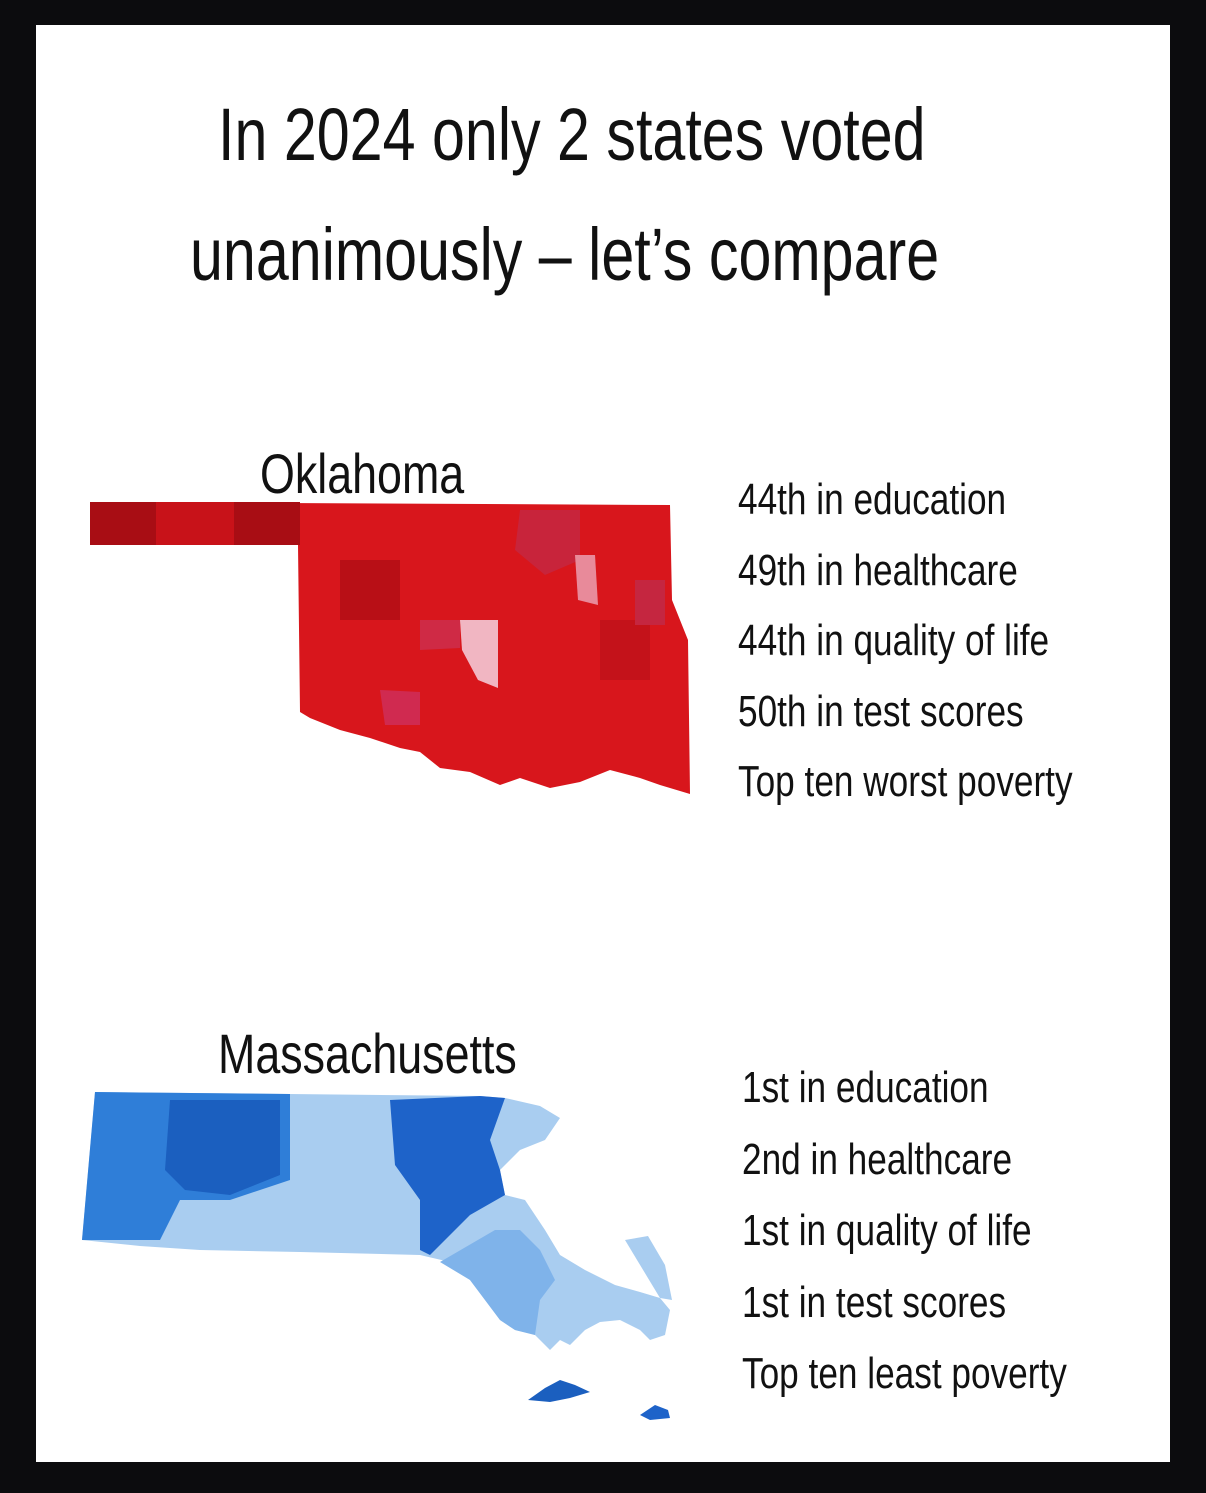 This screenshot has width=1206, height=1493. I want to click on oklahoma-shape, so click(390, 648).